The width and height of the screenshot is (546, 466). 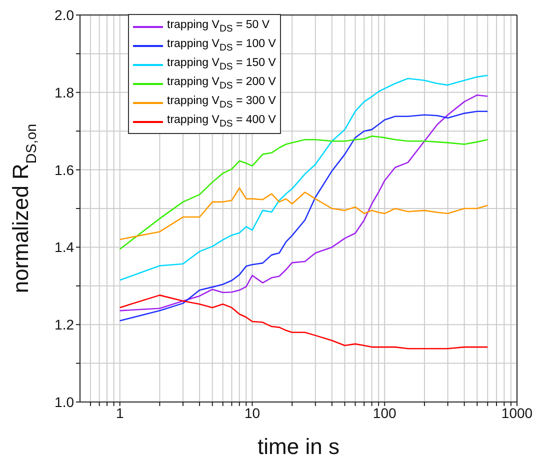 I want to click on y-tick-label: 1.8, so click(x=64, y=92).